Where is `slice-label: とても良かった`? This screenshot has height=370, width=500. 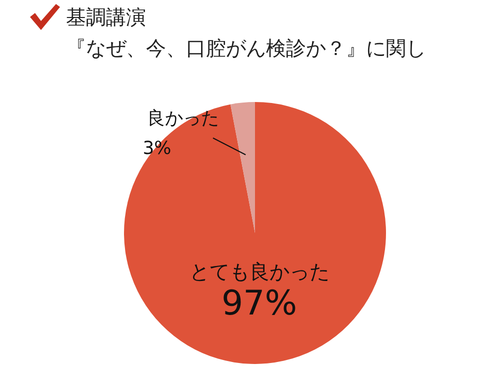
slice-label: とても良かった is located at coordinates (259, 272).